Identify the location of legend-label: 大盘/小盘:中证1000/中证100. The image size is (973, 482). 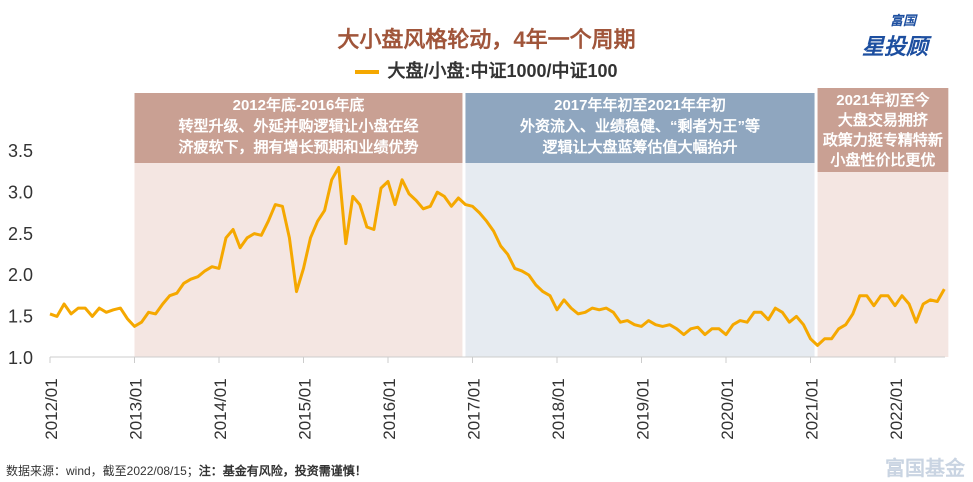
(502, 71).